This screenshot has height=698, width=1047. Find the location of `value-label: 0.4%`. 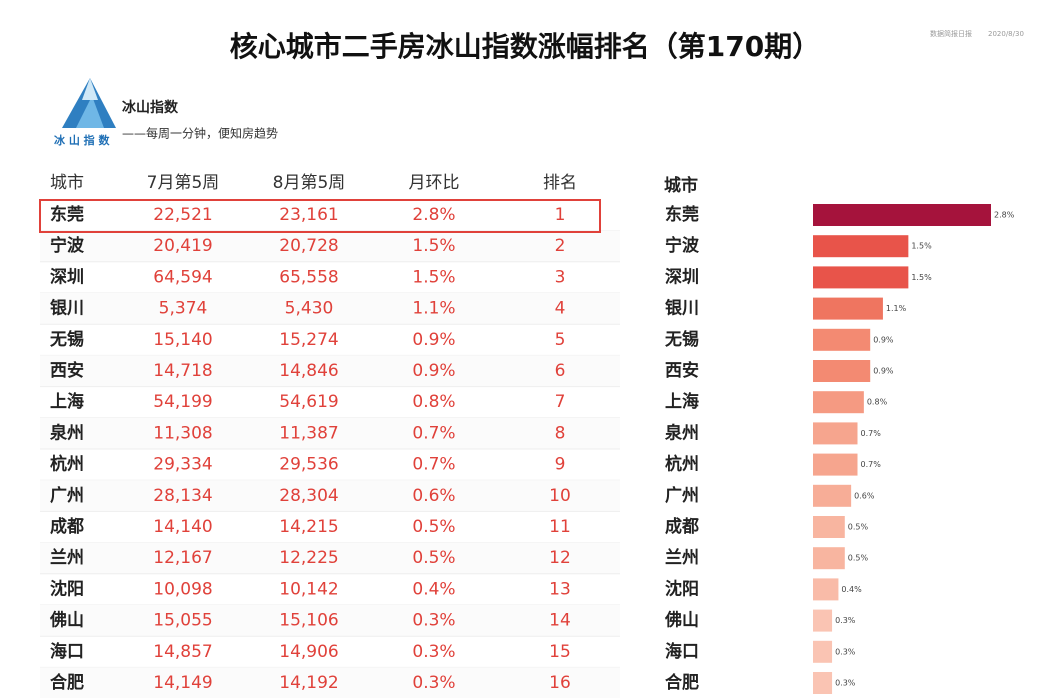

value-label: 0.4% is located at coordinates (851, 589).